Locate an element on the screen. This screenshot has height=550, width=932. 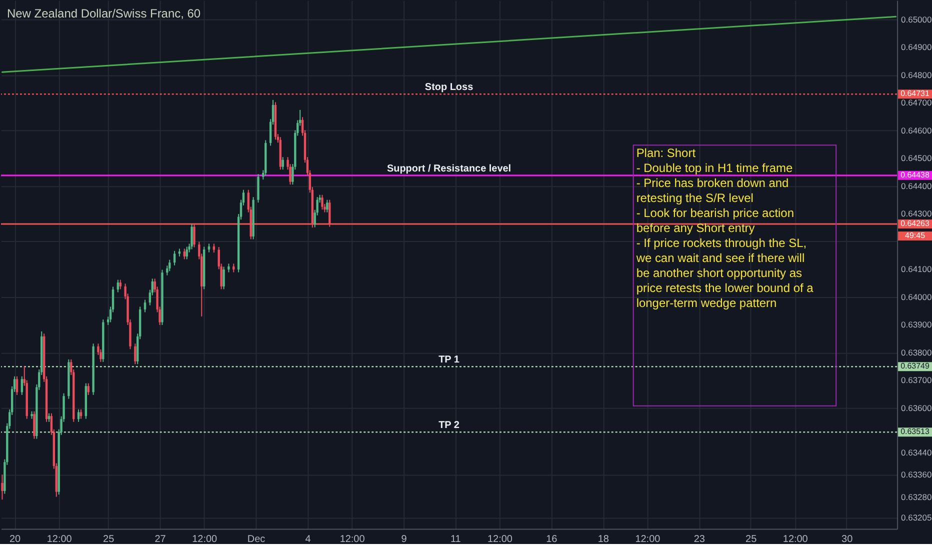
y-tick-label: 0.64700 is located at coordinates (916, 103).